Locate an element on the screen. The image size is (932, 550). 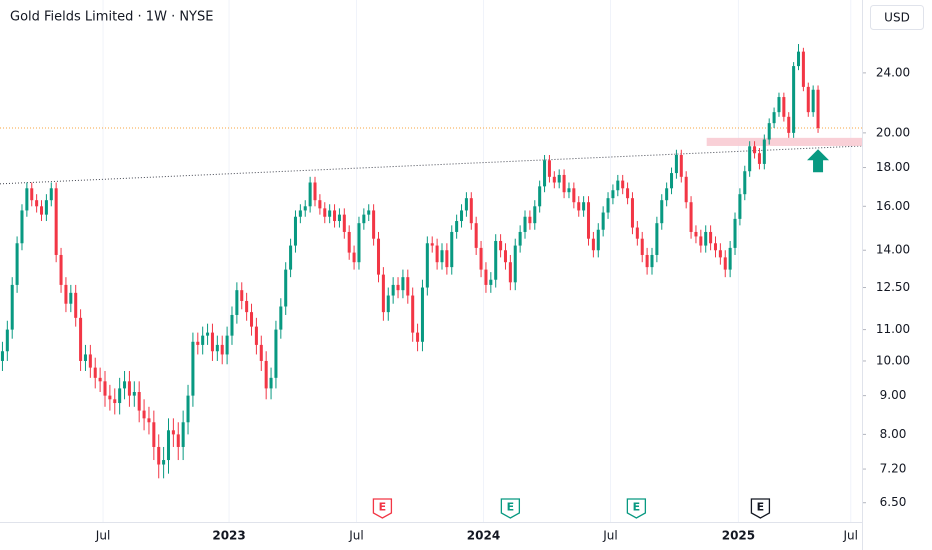
y-tick-label: 18.00 is located at coordinates (893, 167).